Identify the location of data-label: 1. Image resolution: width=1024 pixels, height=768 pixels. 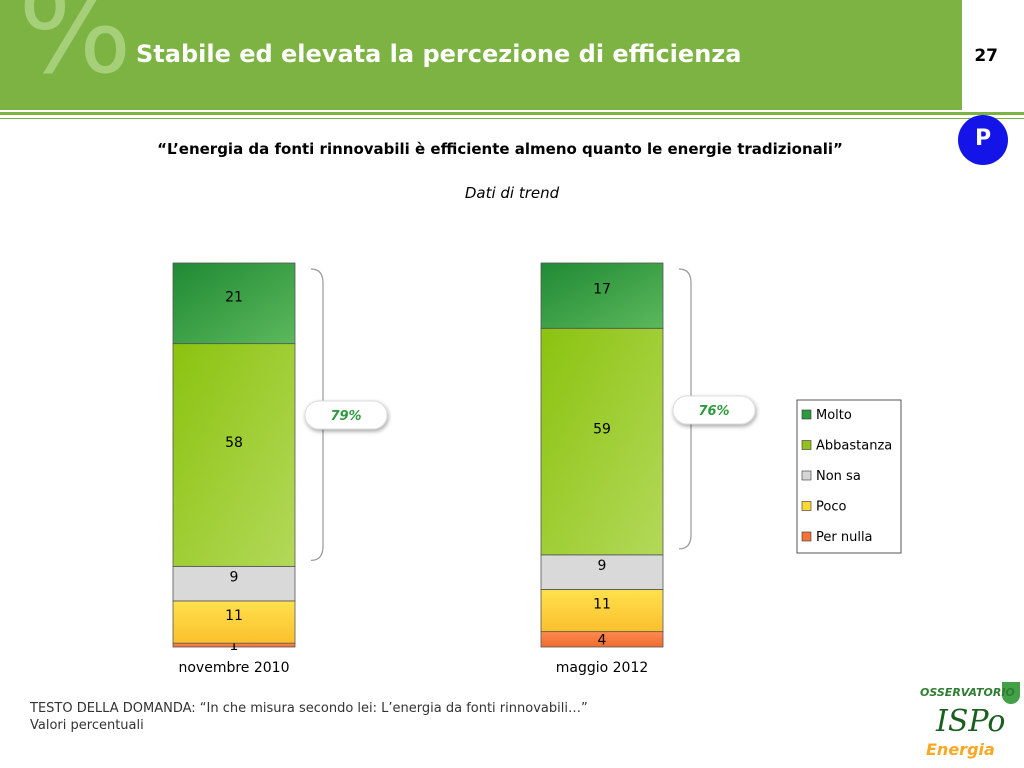
(234, 646).